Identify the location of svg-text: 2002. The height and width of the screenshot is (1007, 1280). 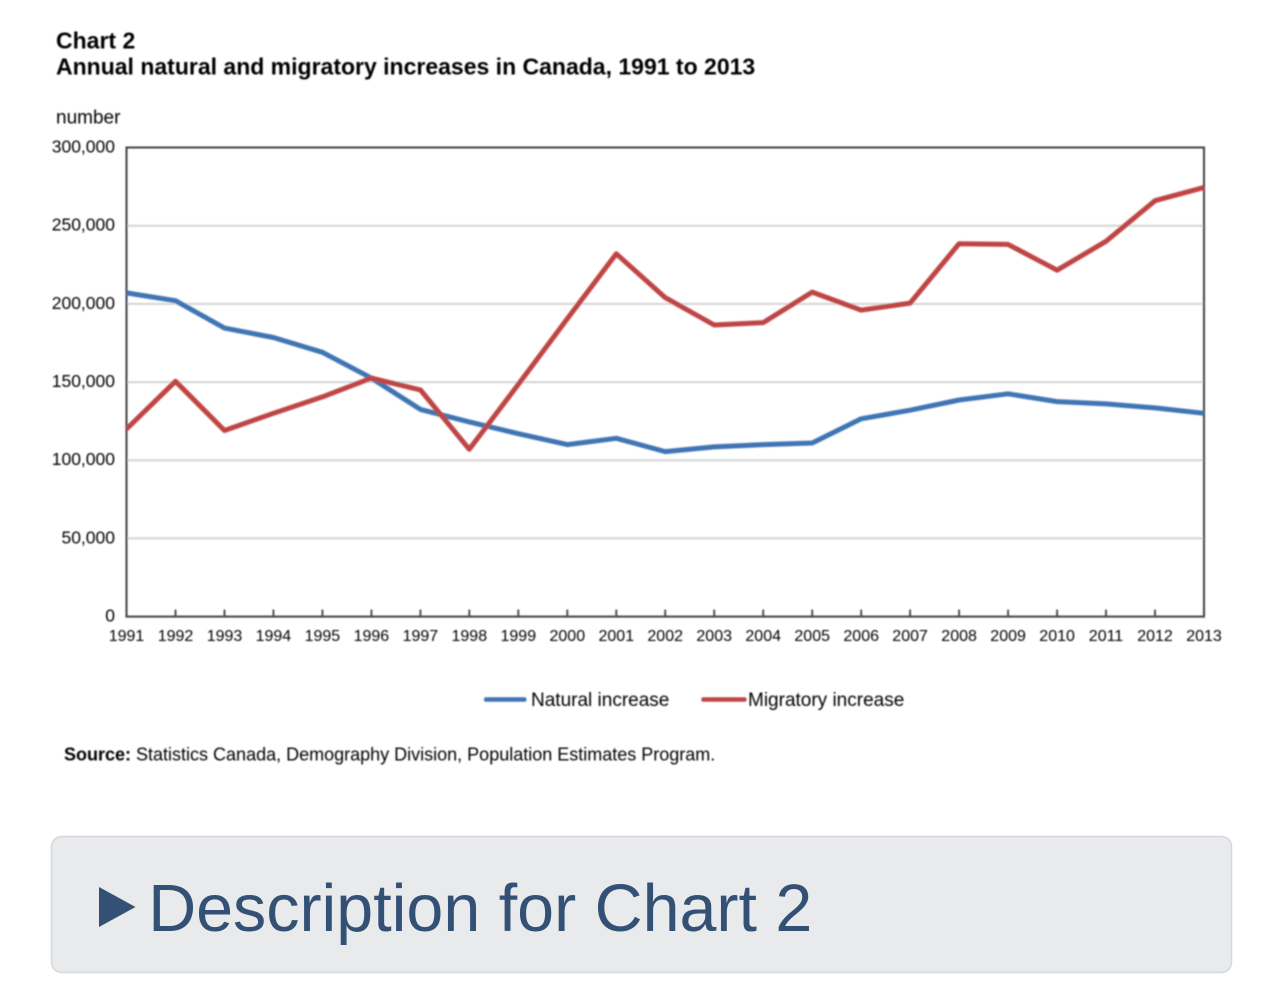
(665, 636).